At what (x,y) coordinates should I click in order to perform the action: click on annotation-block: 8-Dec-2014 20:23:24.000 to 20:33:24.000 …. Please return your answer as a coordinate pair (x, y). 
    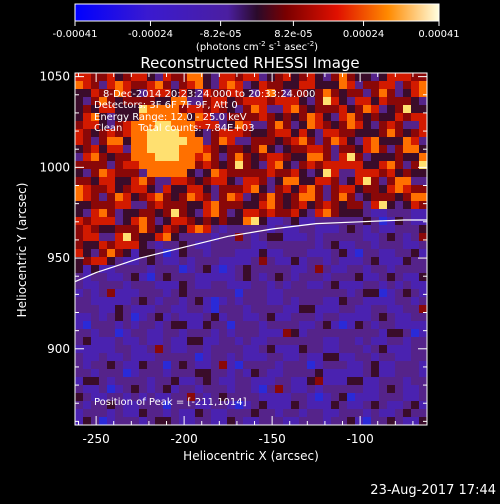
    Looking at the image, I should click on (204, 111).